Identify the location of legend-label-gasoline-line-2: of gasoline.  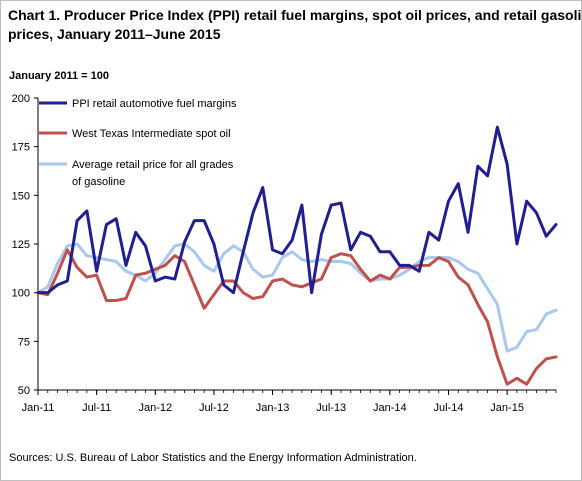
(98, 182).